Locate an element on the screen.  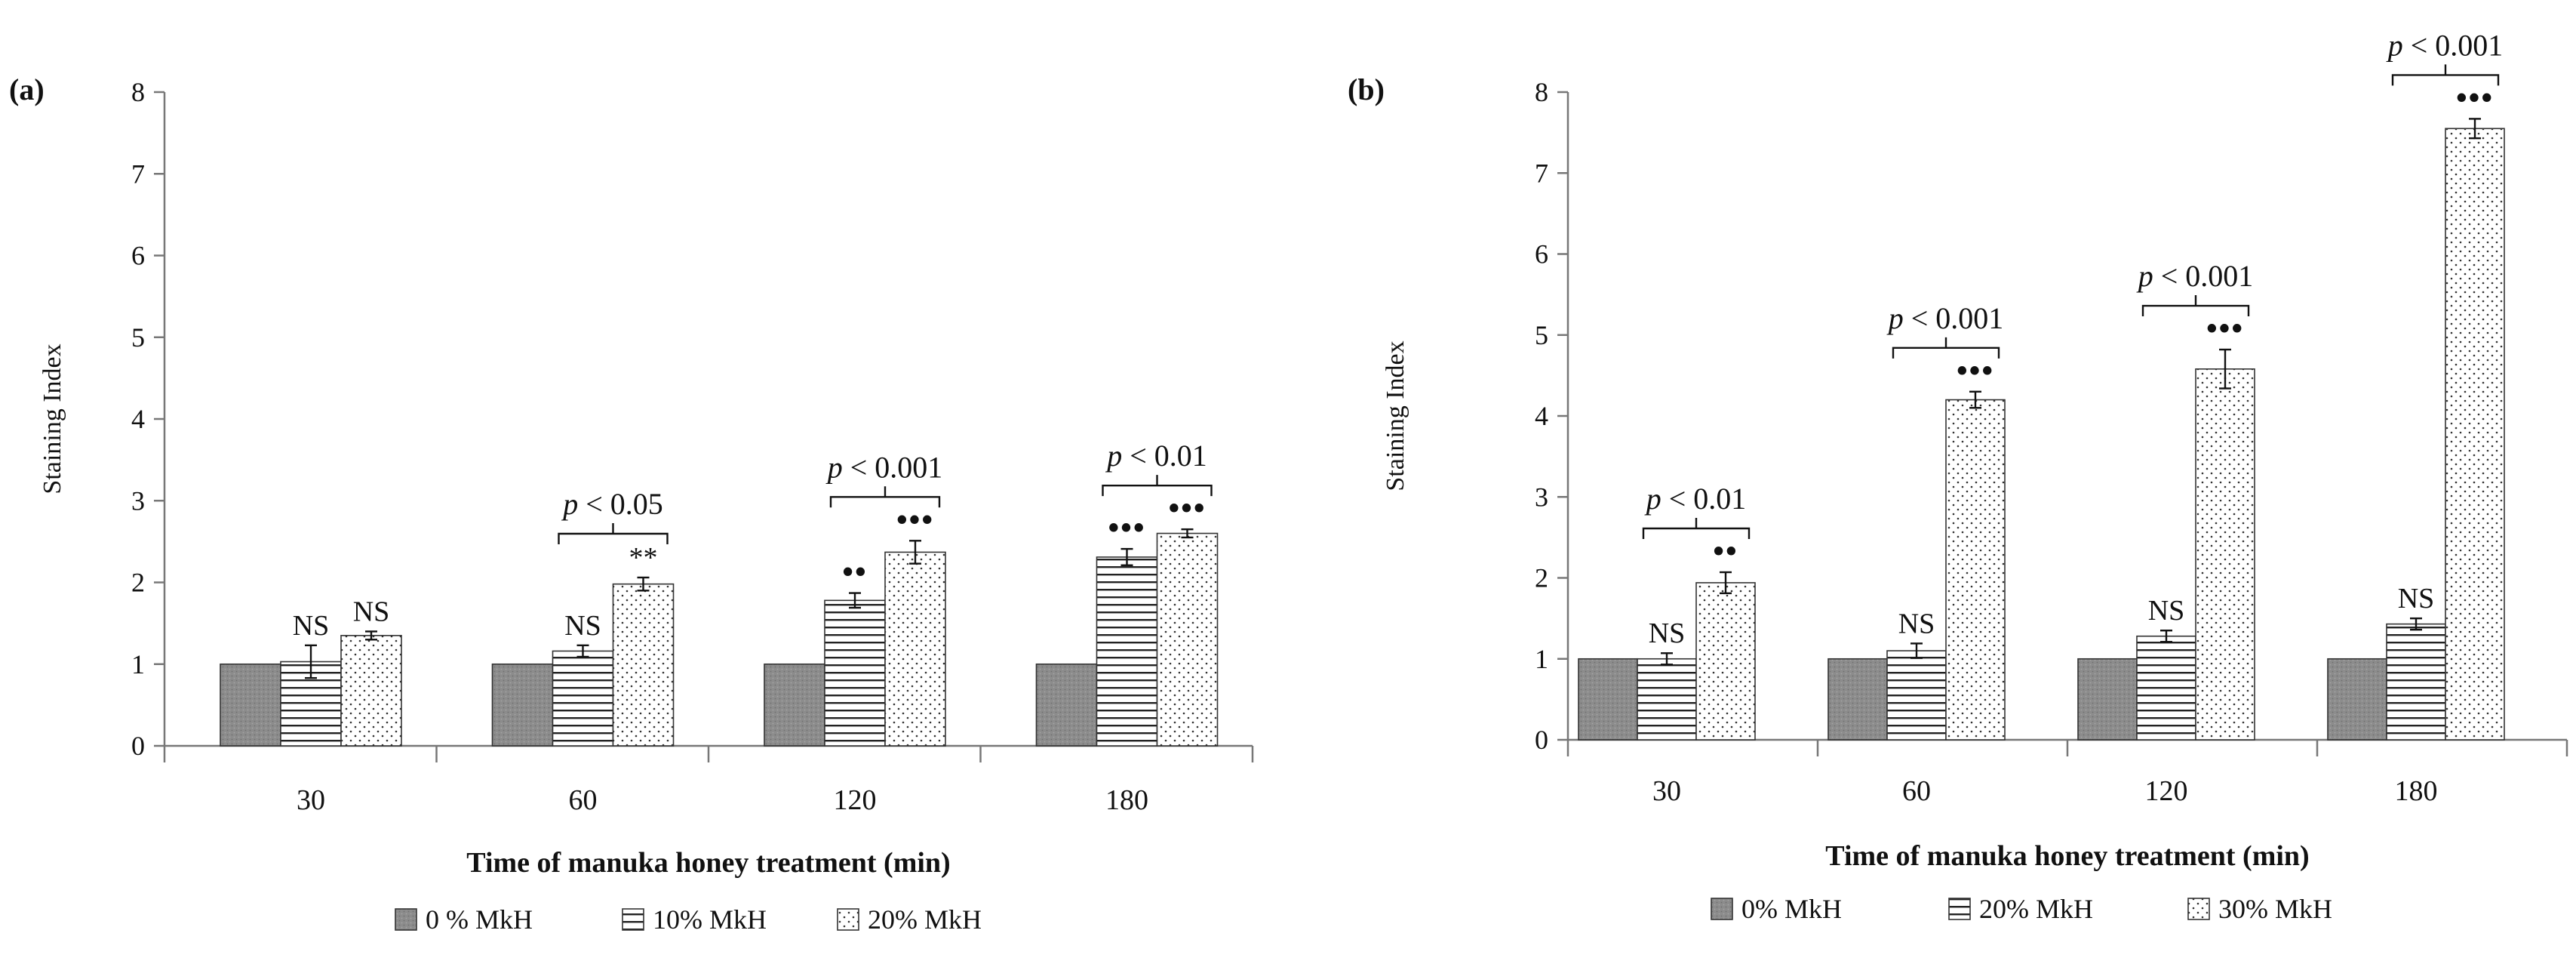
p-value-label: p < 0.05 is located at coordinates (612, 504).